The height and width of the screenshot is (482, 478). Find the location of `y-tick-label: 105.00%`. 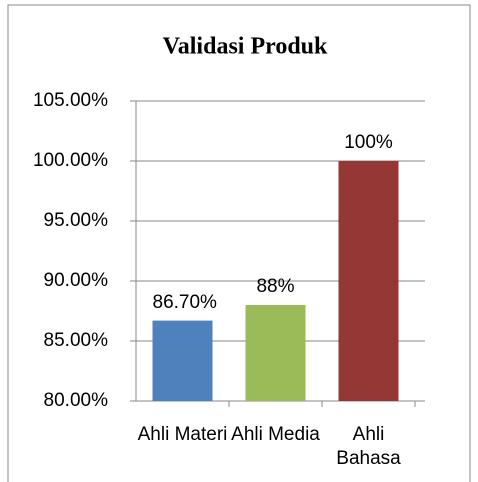

y-tick-label: 105.00% is located at coordinates (70, 100).